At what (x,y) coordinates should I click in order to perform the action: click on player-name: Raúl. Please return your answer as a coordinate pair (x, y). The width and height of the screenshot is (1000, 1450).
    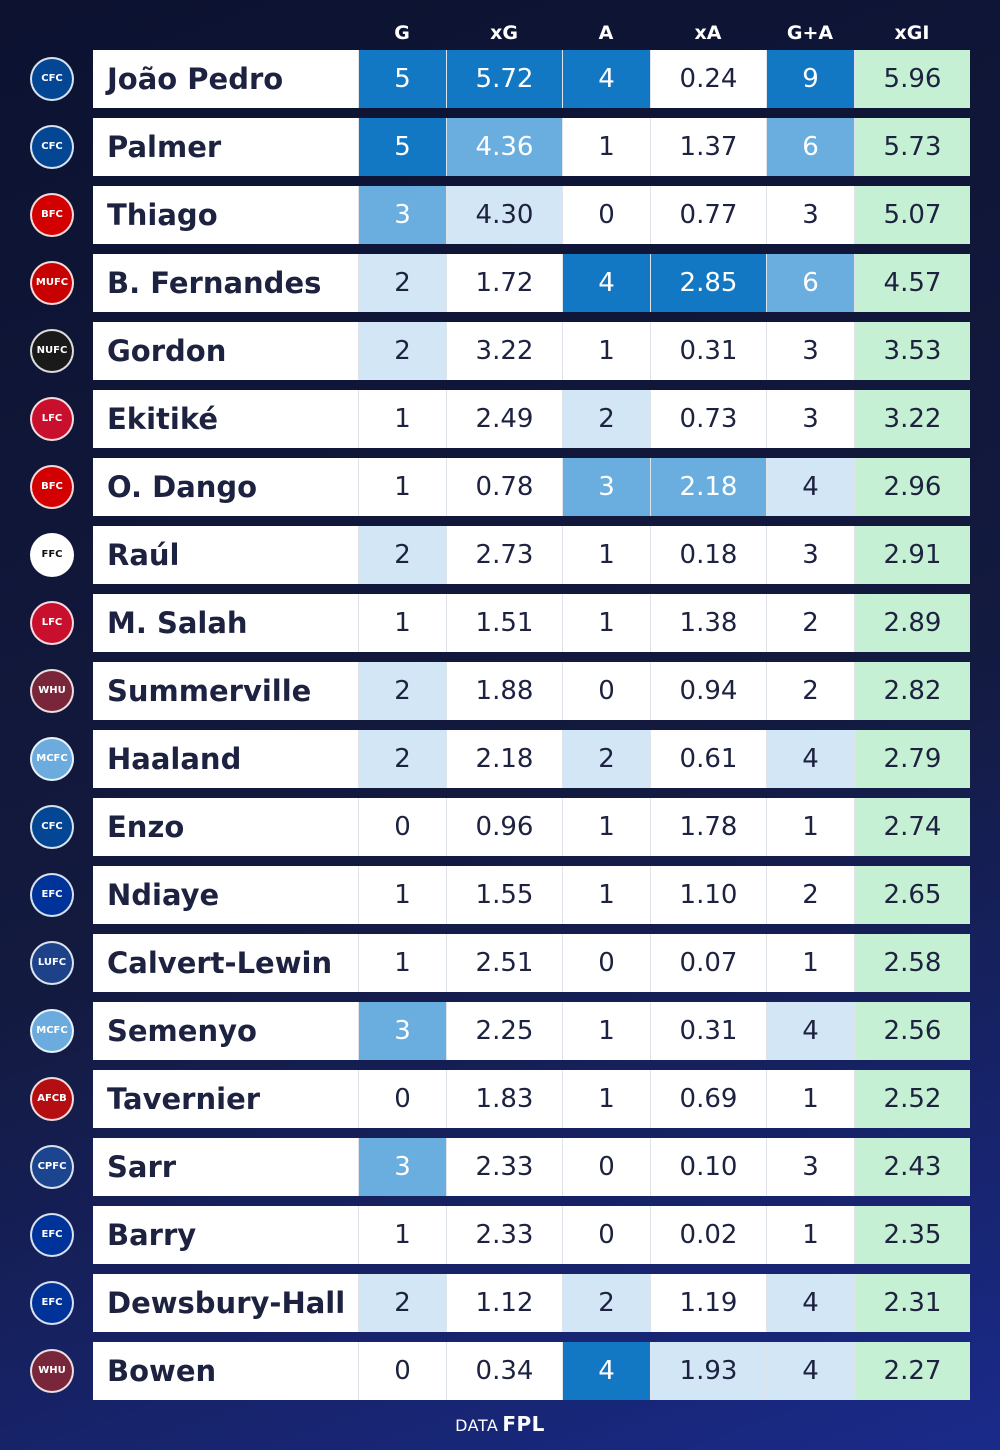
    Looking at the image, I should click on (225, 555).